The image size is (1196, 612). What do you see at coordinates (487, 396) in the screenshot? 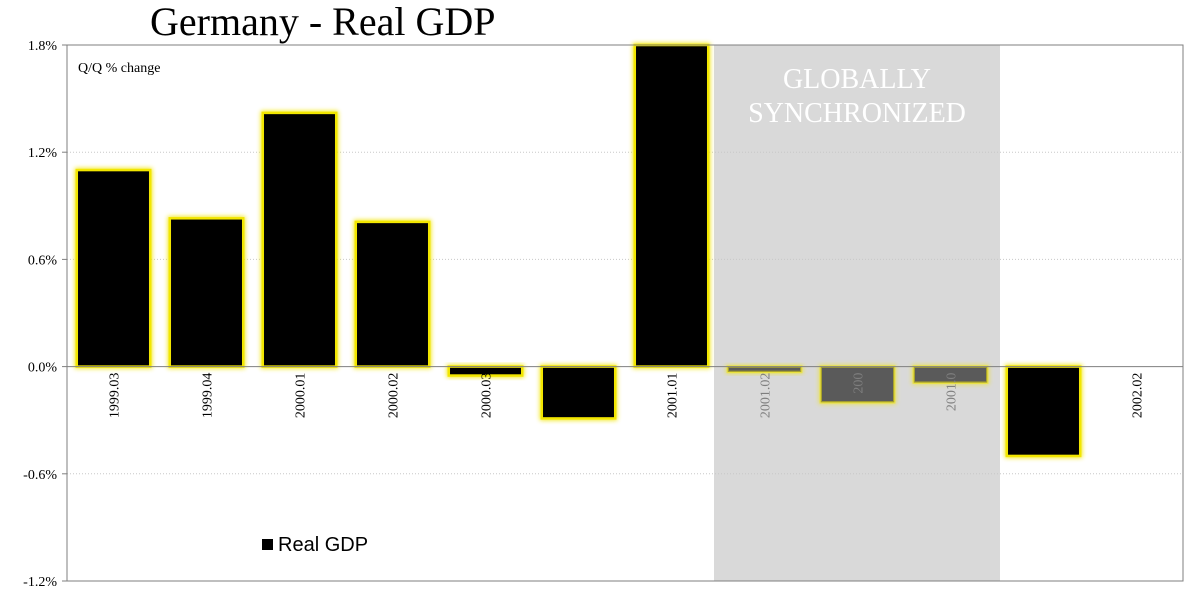
I see `x-tick-label: 2000.03` at bounding box center [487, 396].